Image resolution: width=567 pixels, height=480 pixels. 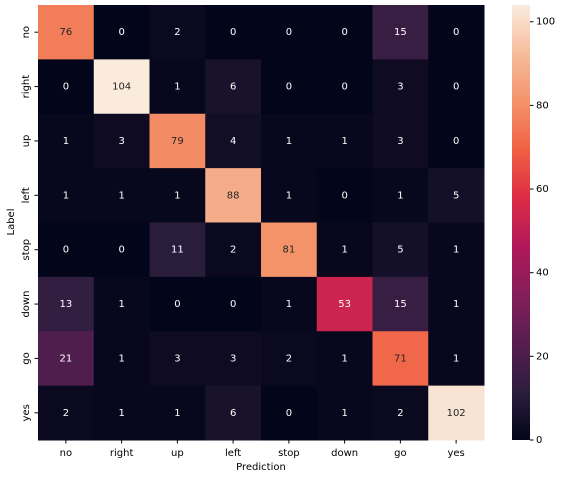 I want to click on x-tick-label: down, so click(x=344, y=453).